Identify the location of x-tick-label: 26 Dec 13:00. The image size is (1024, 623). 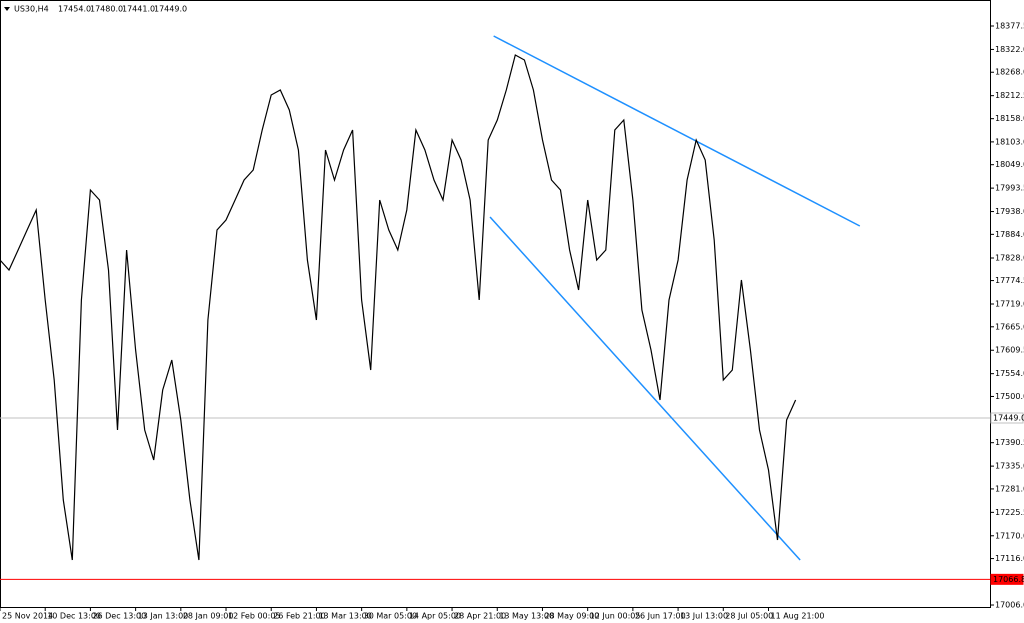
(119, 616).